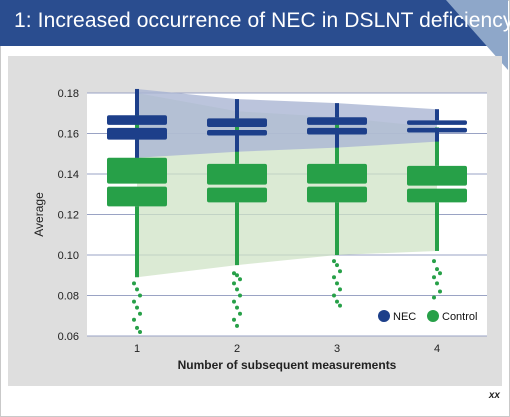  I want to click on y-tick-label: 0.08, so click(68, 297).